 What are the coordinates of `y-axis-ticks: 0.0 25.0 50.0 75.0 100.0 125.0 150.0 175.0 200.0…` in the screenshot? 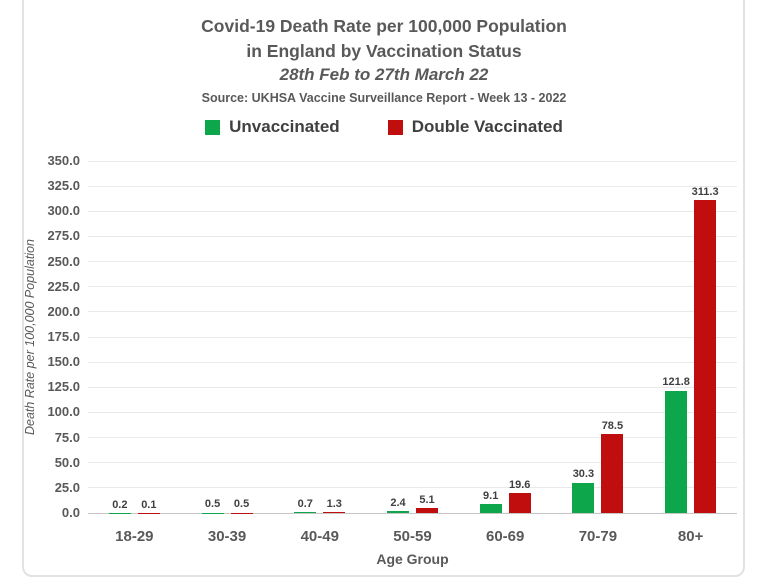 It's located at (40, 336).